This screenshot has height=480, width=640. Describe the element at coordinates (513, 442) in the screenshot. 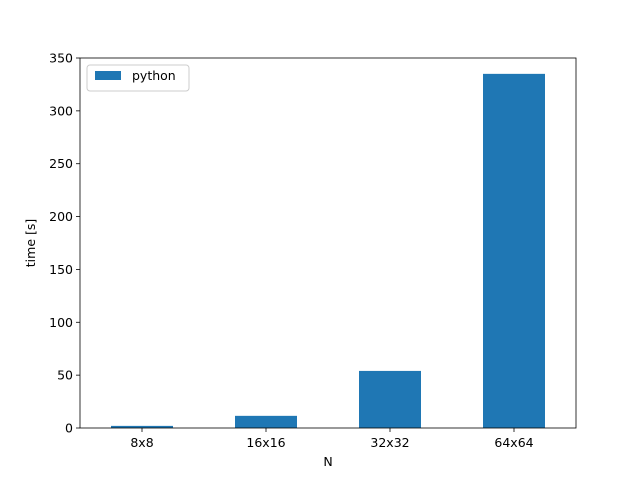

I see `x-tick-label: 64x64` at that location.